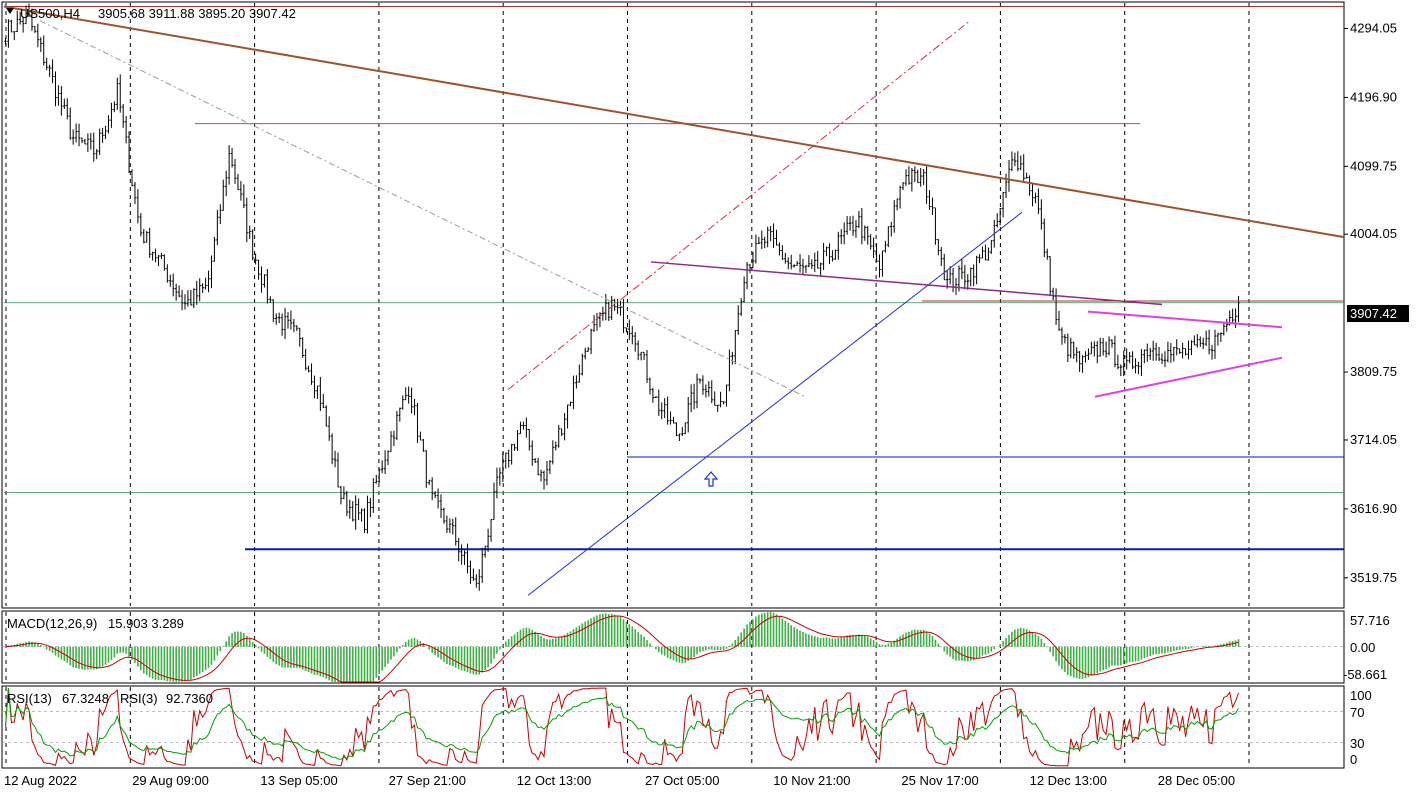  Describe the element at coordinates (1373, 96) in the screenshot. I see `price-tick-label: 4196.90` at that location.